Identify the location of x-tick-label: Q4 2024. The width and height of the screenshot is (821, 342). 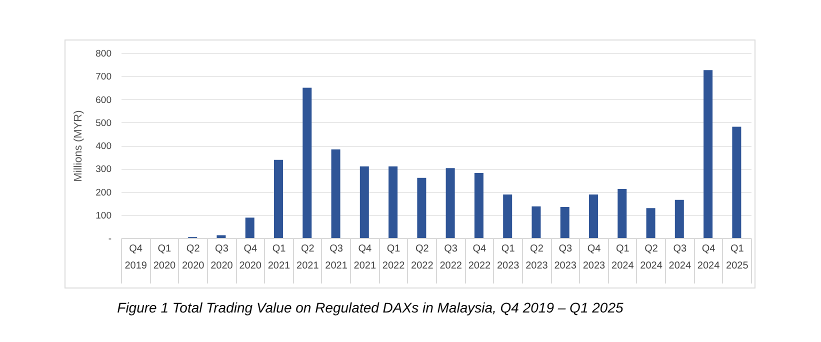
(708, 258).